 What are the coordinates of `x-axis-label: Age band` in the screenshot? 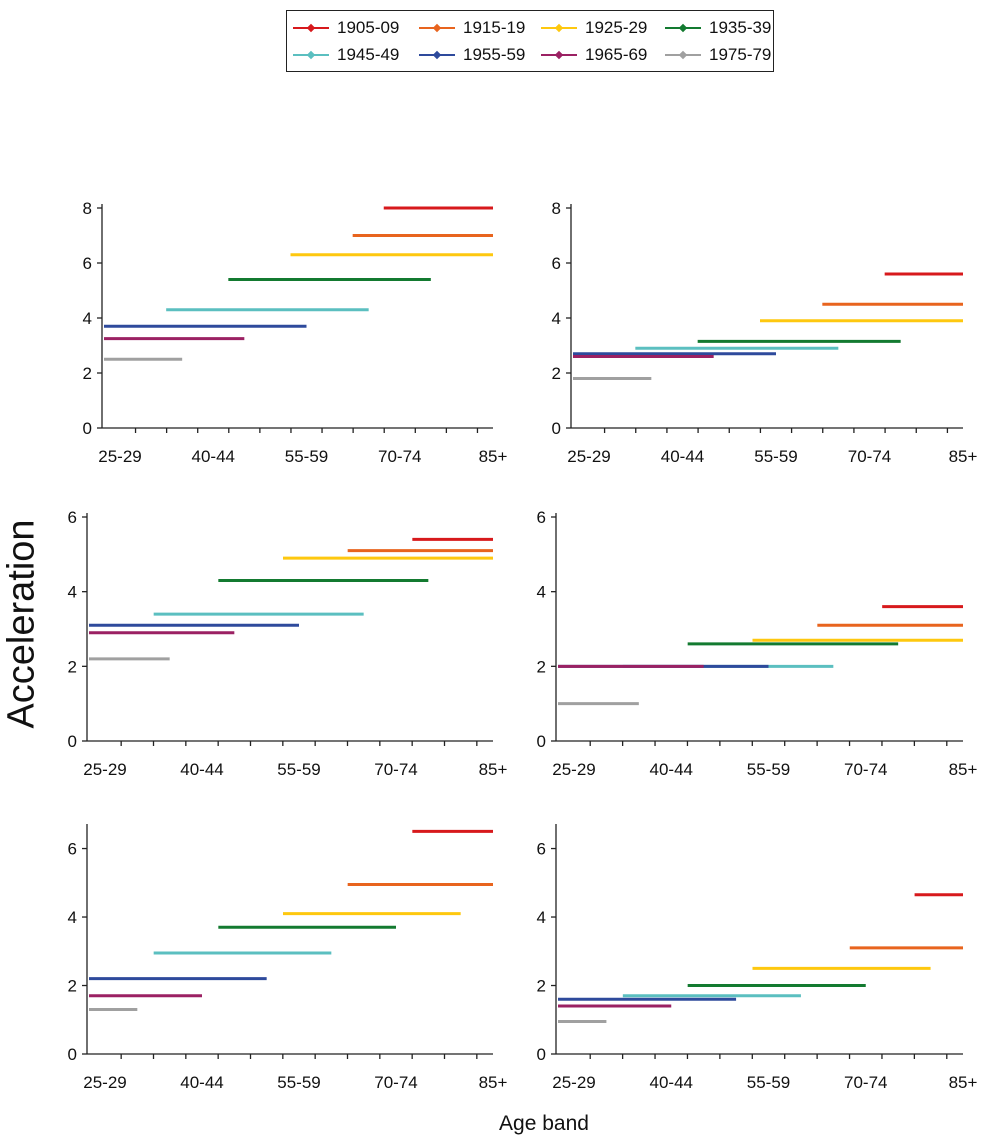 It's located at (544, 1123).